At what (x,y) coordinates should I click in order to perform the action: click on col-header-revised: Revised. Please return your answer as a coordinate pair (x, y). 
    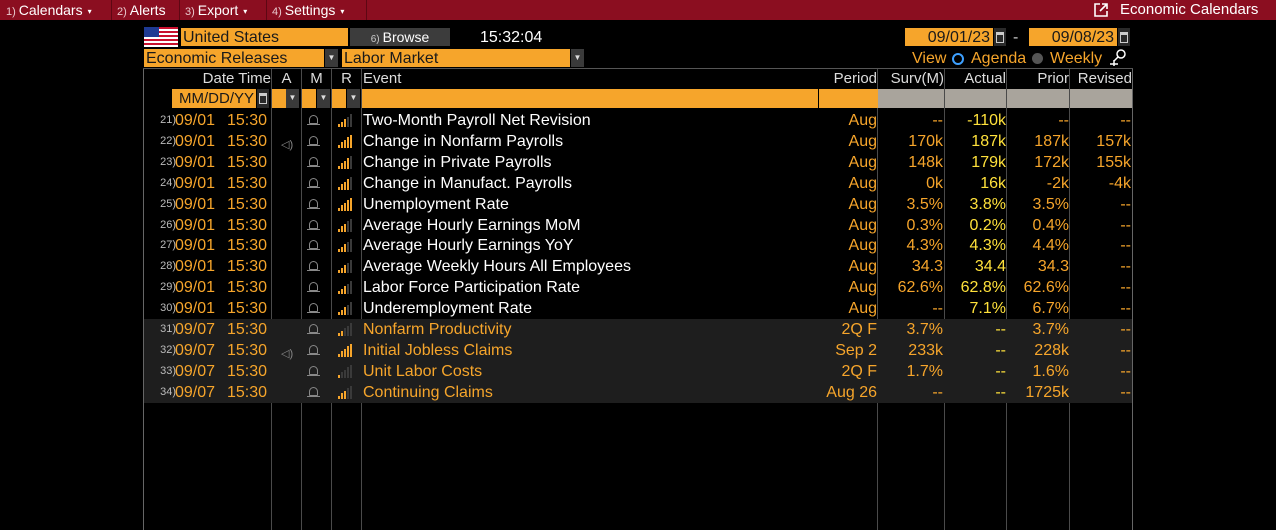
    Looking at the image, I should click on (1104, 78).